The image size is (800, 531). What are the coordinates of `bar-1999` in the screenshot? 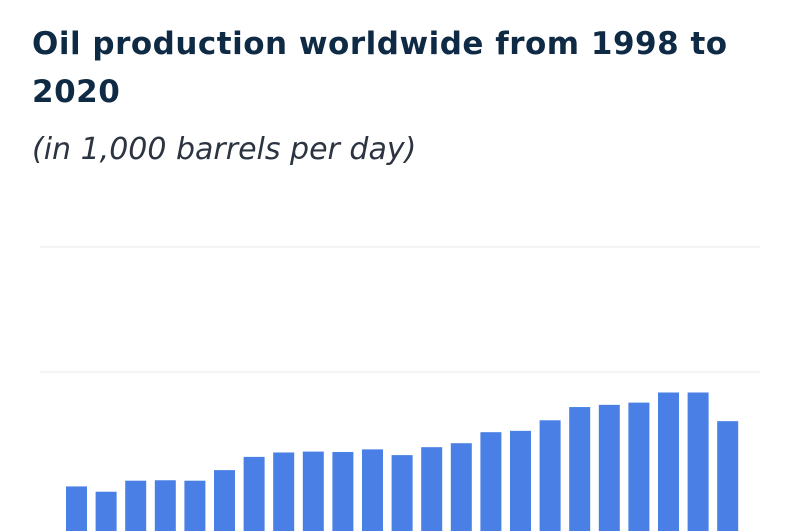 It's located at (106, 511).